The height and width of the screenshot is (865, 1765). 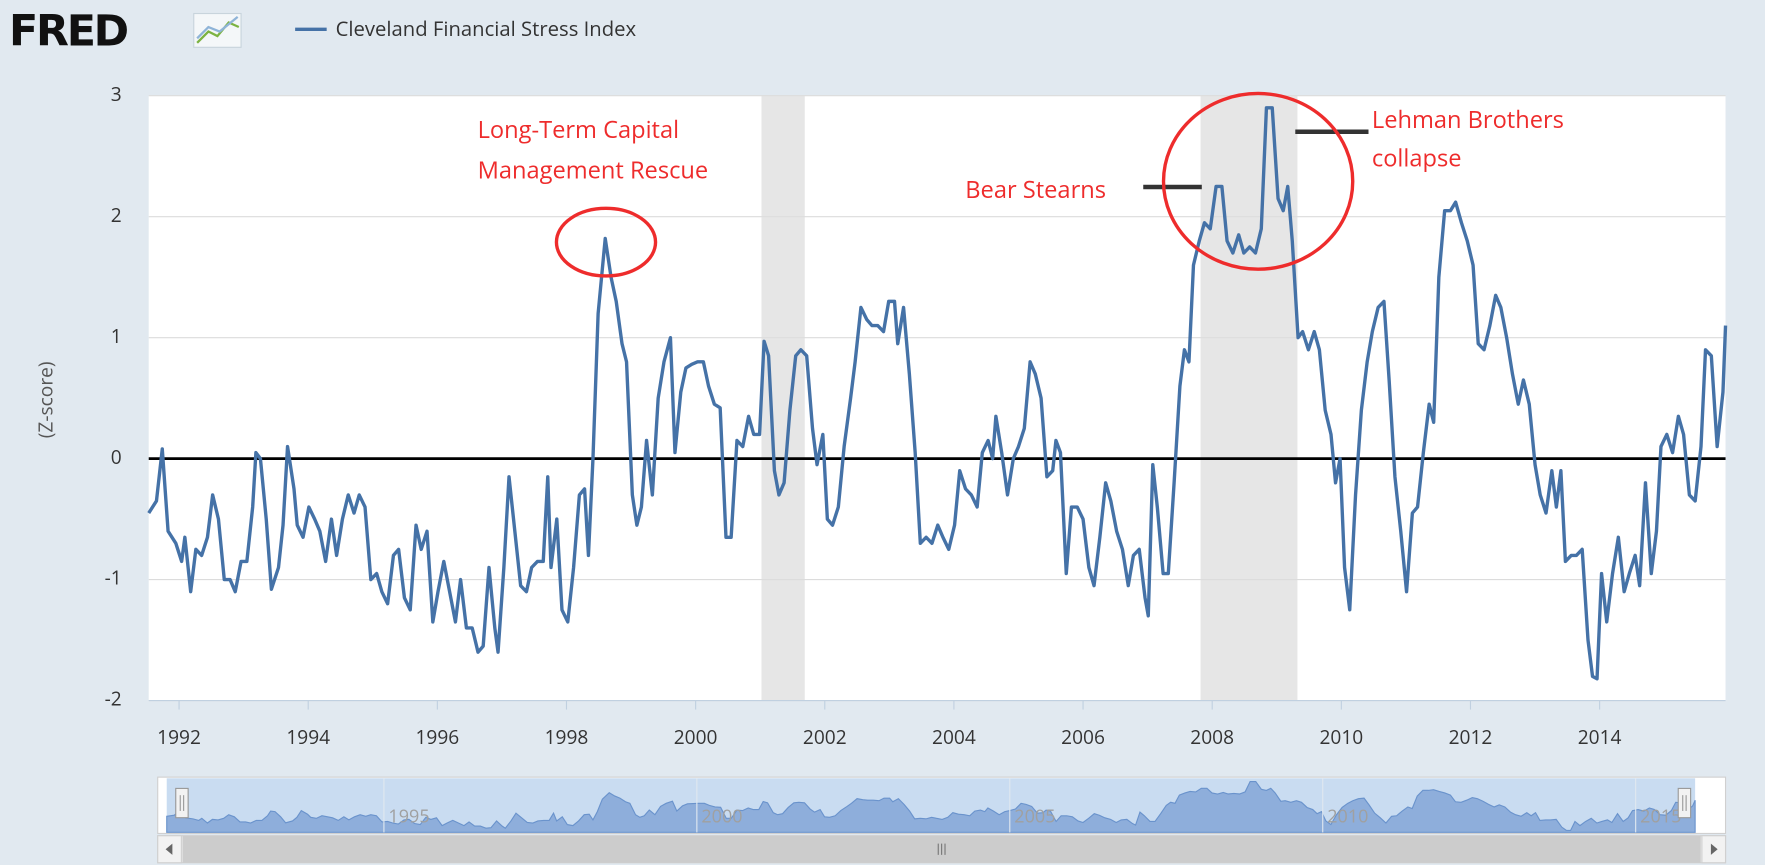 I want to click on x-tick-label: 2012, so click(x=1471, y=737).